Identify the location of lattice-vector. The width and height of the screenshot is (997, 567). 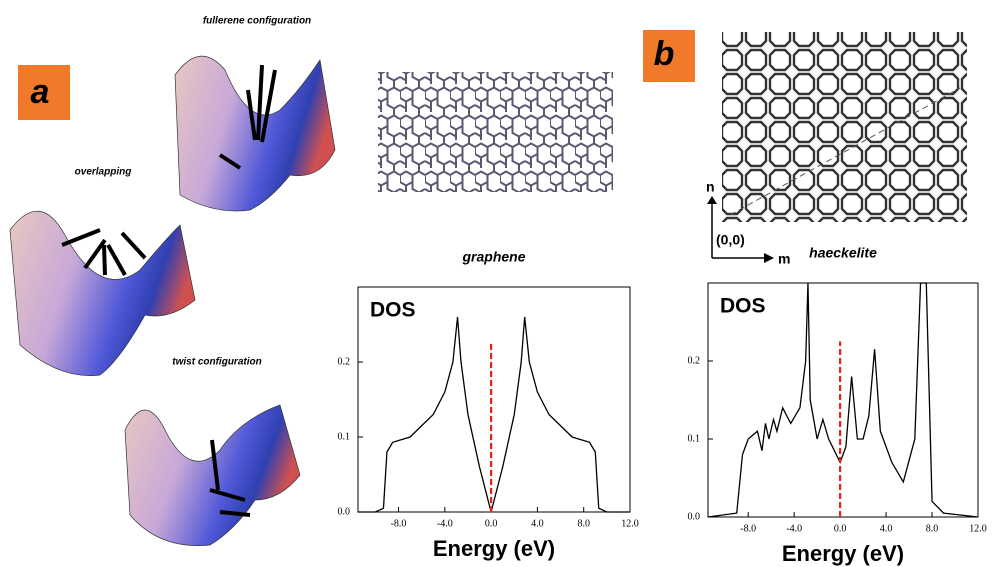
(845, 151).